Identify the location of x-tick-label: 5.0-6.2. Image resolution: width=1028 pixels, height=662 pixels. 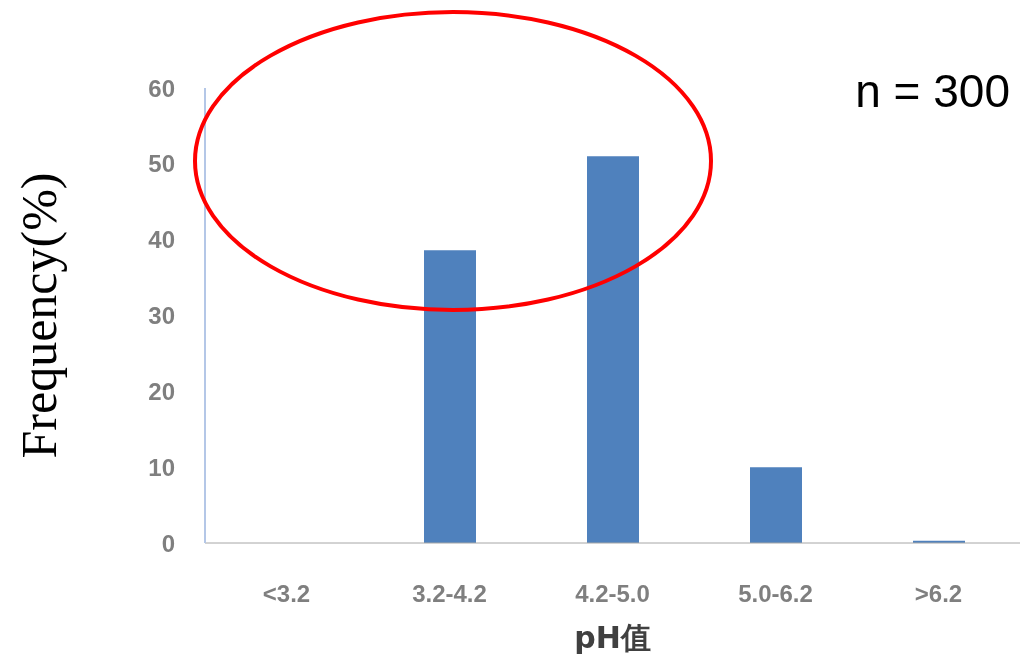
(775, 594).